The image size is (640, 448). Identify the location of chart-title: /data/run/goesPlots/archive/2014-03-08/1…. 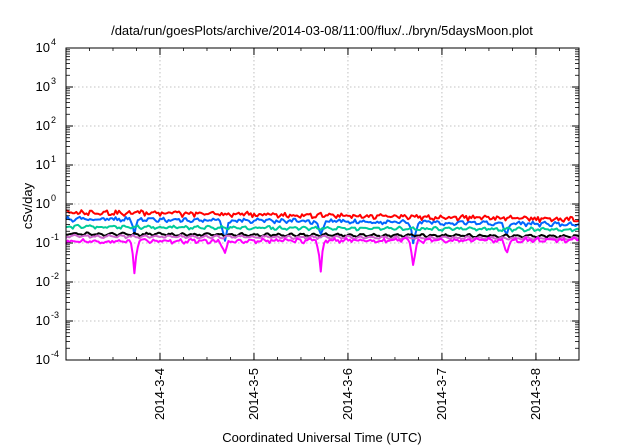
(322, 30).